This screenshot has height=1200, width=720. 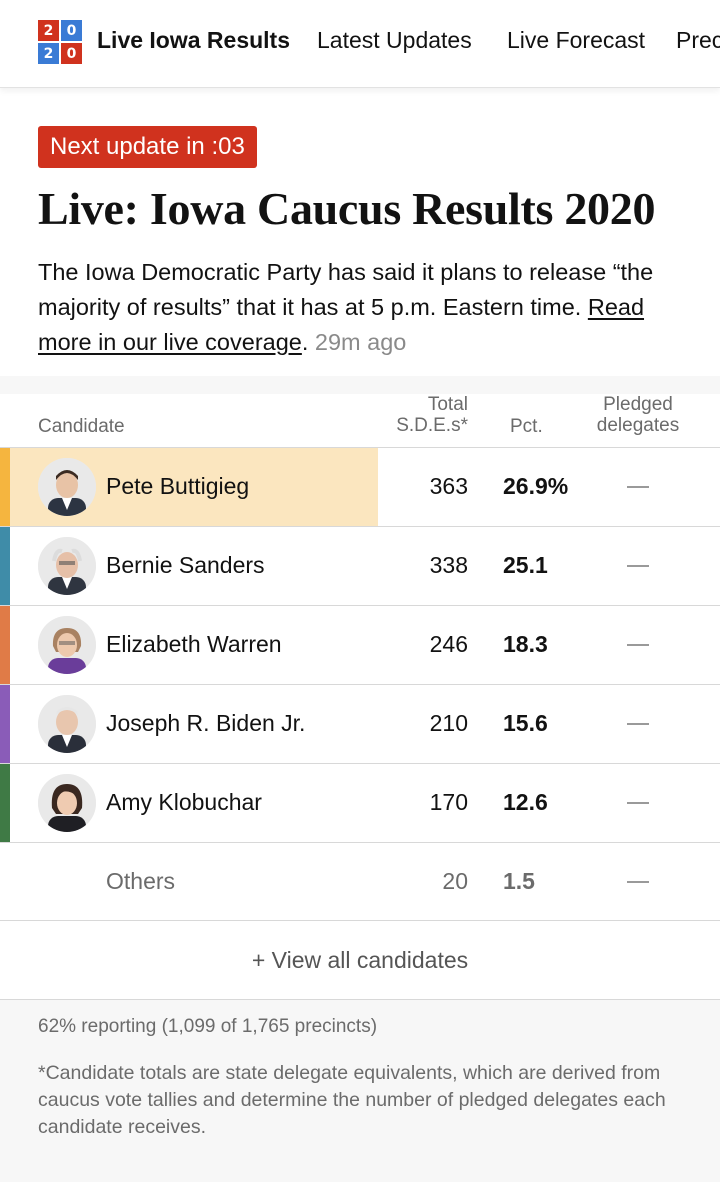 What do you see at coordinates (147, 147) in the screenshot?
I see `next-update-badge: Next update in :03` at bounding box center [147, 147].